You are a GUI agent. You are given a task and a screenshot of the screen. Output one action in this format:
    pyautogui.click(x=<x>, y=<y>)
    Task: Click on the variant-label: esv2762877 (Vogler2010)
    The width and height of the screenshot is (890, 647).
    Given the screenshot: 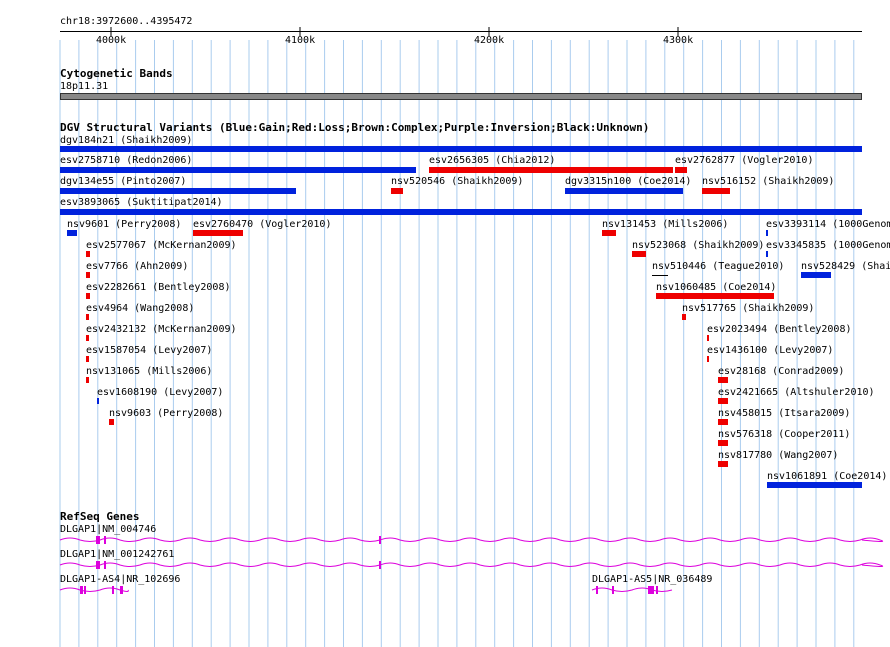 What is the action you would take?
    pyautogui.click(x=744, y=160)
    